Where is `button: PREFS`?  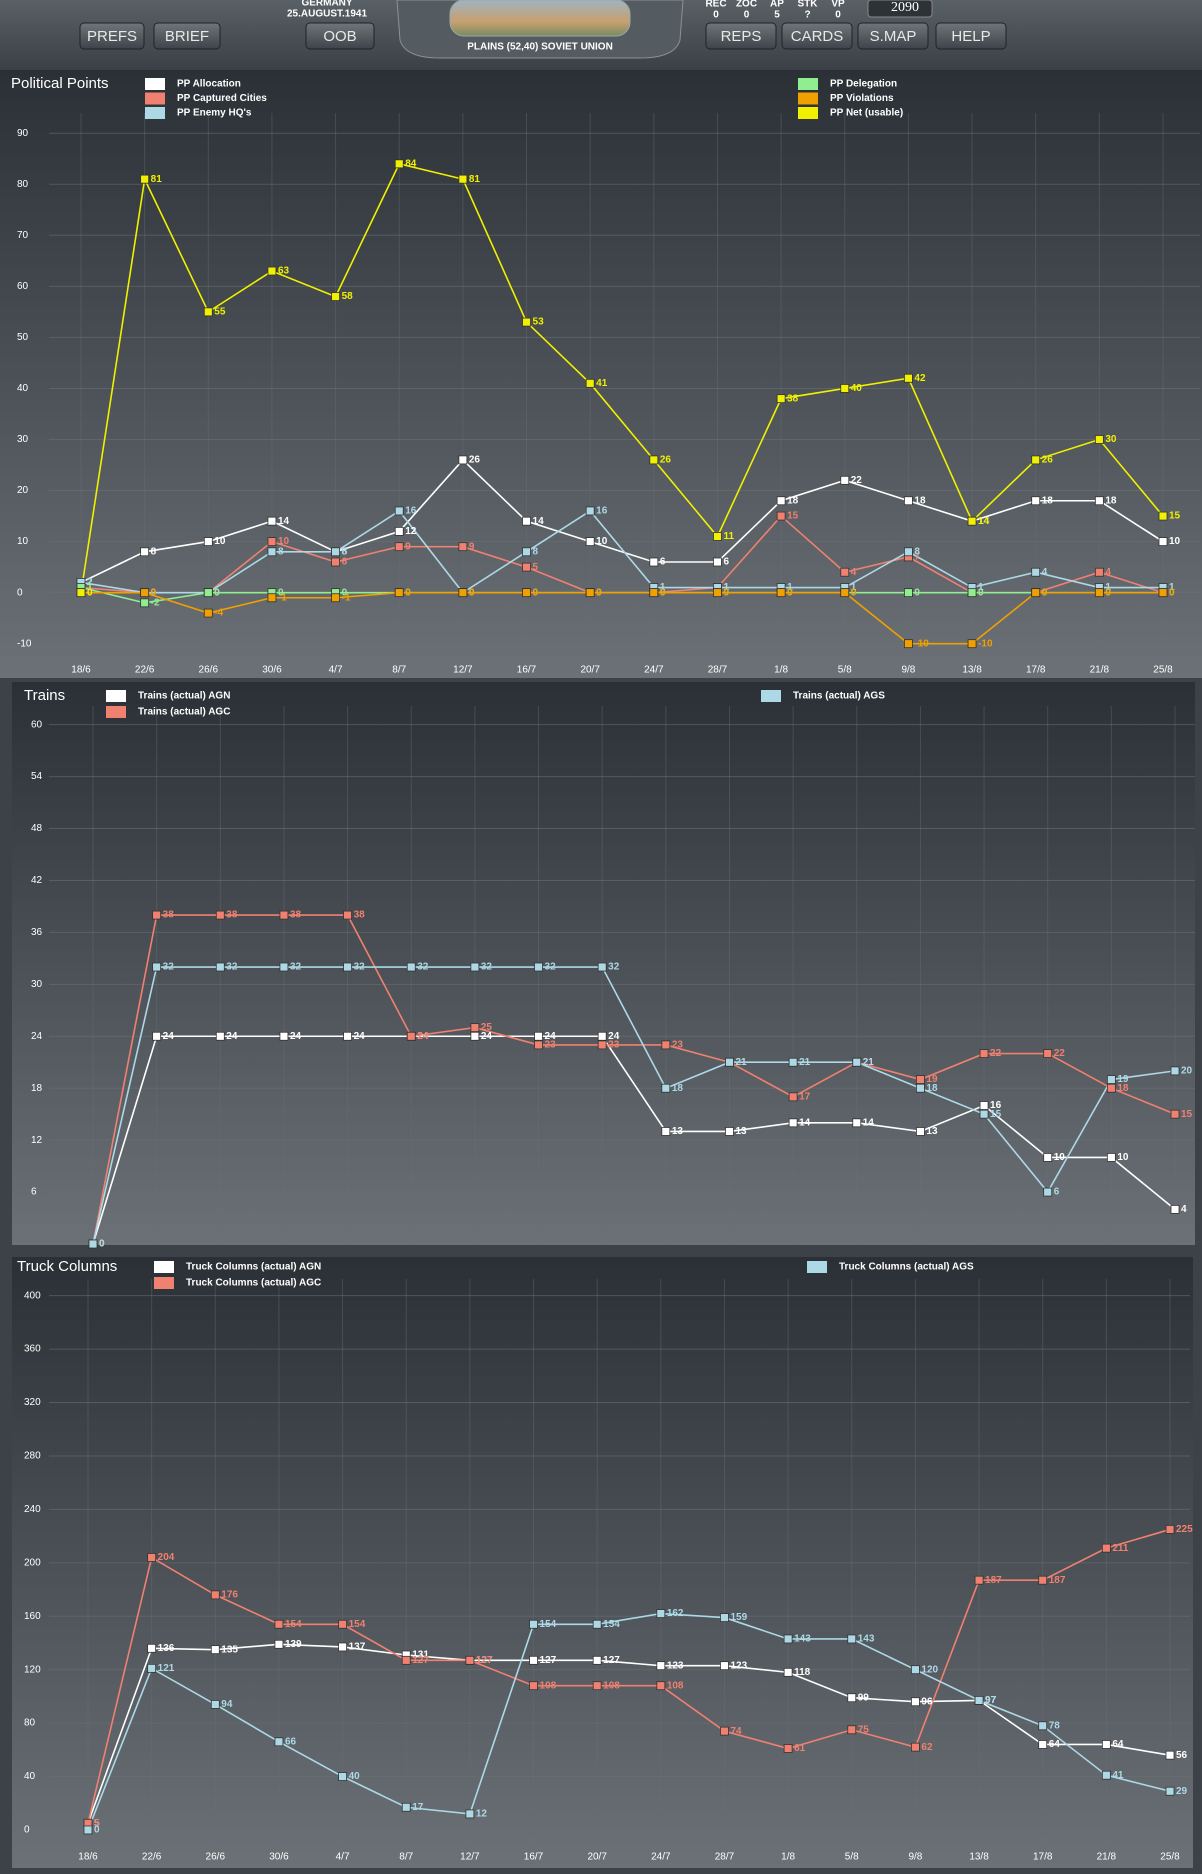 button: PREFS is located at coordinates (112, 36).